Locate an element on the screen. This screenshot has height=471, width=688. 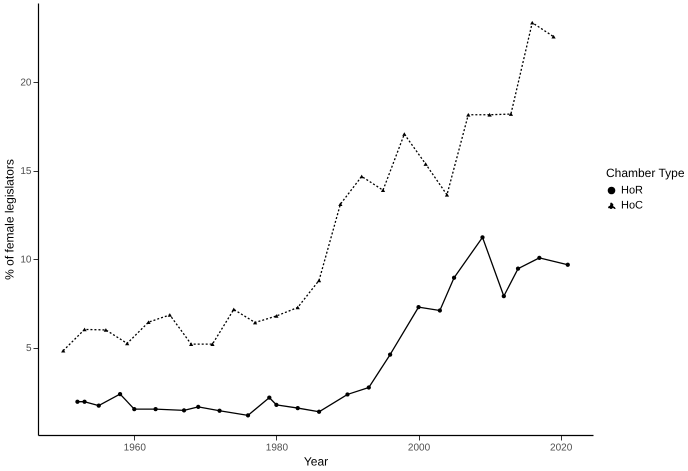
x-tick-label: 1960 is located at coordinates (135, 448).